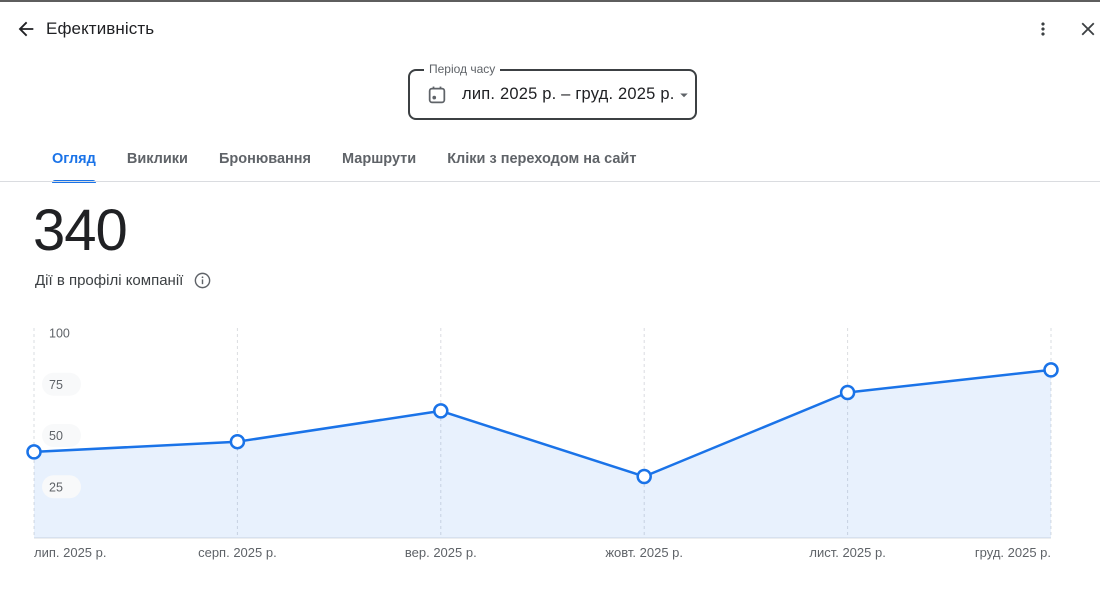 The height and width of the screenshot is (598, 1100). What do you see at coordinates (237, 552) in the screenshot?
I see `x-tick-label: серп. 2025 р.` at bounding box center [237, 552].